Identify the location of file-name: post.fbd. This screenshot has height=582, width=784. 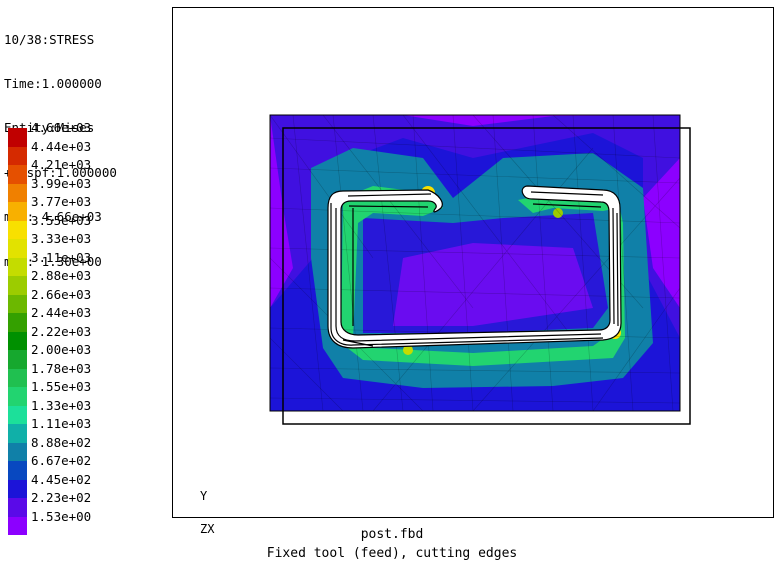
(392, 534).